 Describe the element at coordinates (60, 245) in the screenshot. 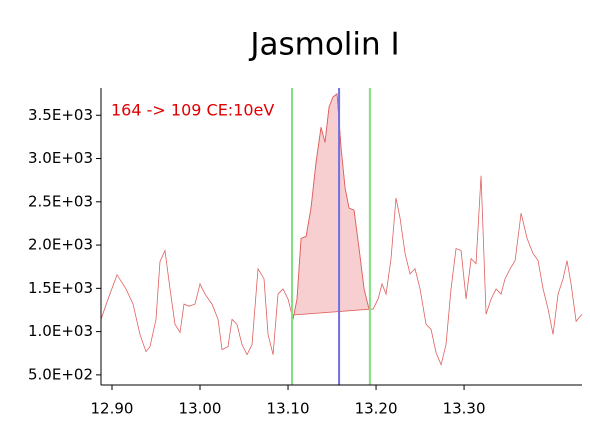

I see `y-tick-label: 2.0E+03` at that location.